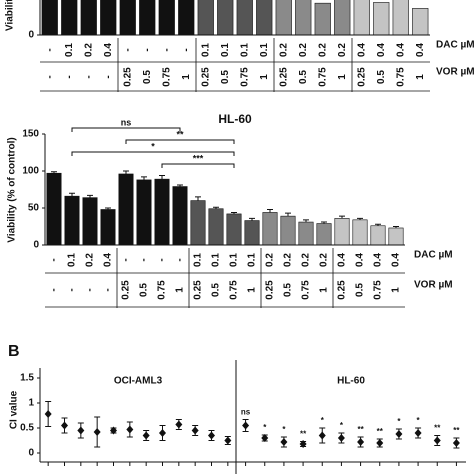 The height and width of the screenshot is (474, 474). I want to click on y-tick-label: 50, so click(34, 208).